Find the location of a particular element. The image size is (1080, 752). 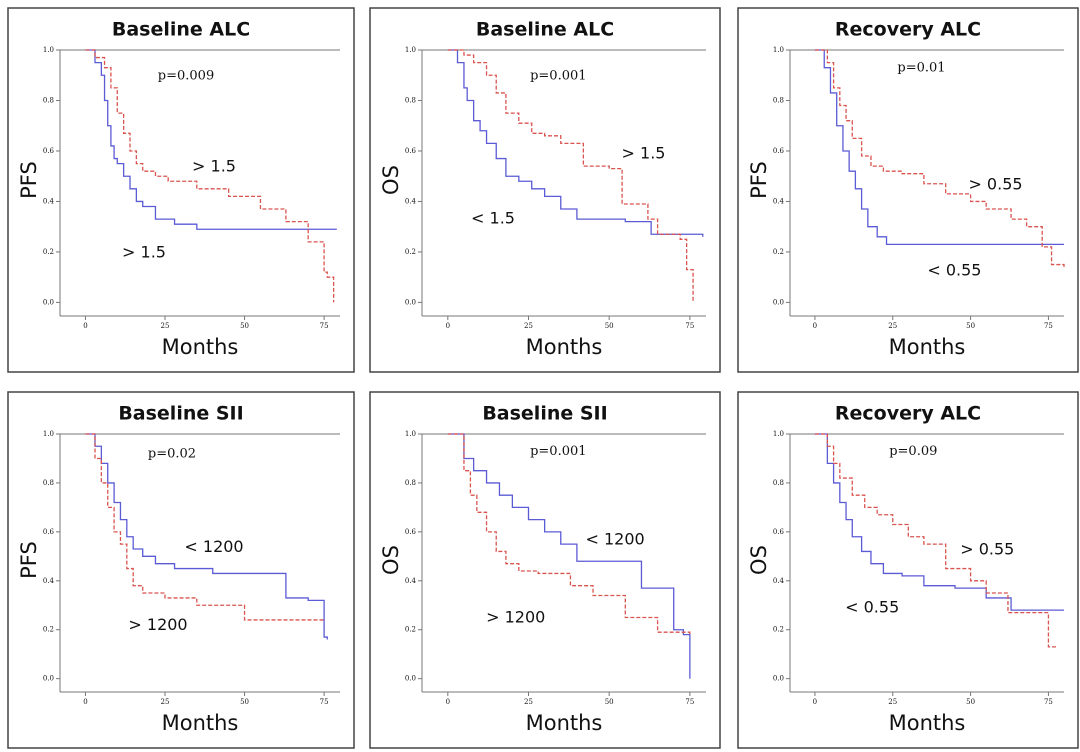

annotation: p=0.01 is located at coordinates (921, 68).